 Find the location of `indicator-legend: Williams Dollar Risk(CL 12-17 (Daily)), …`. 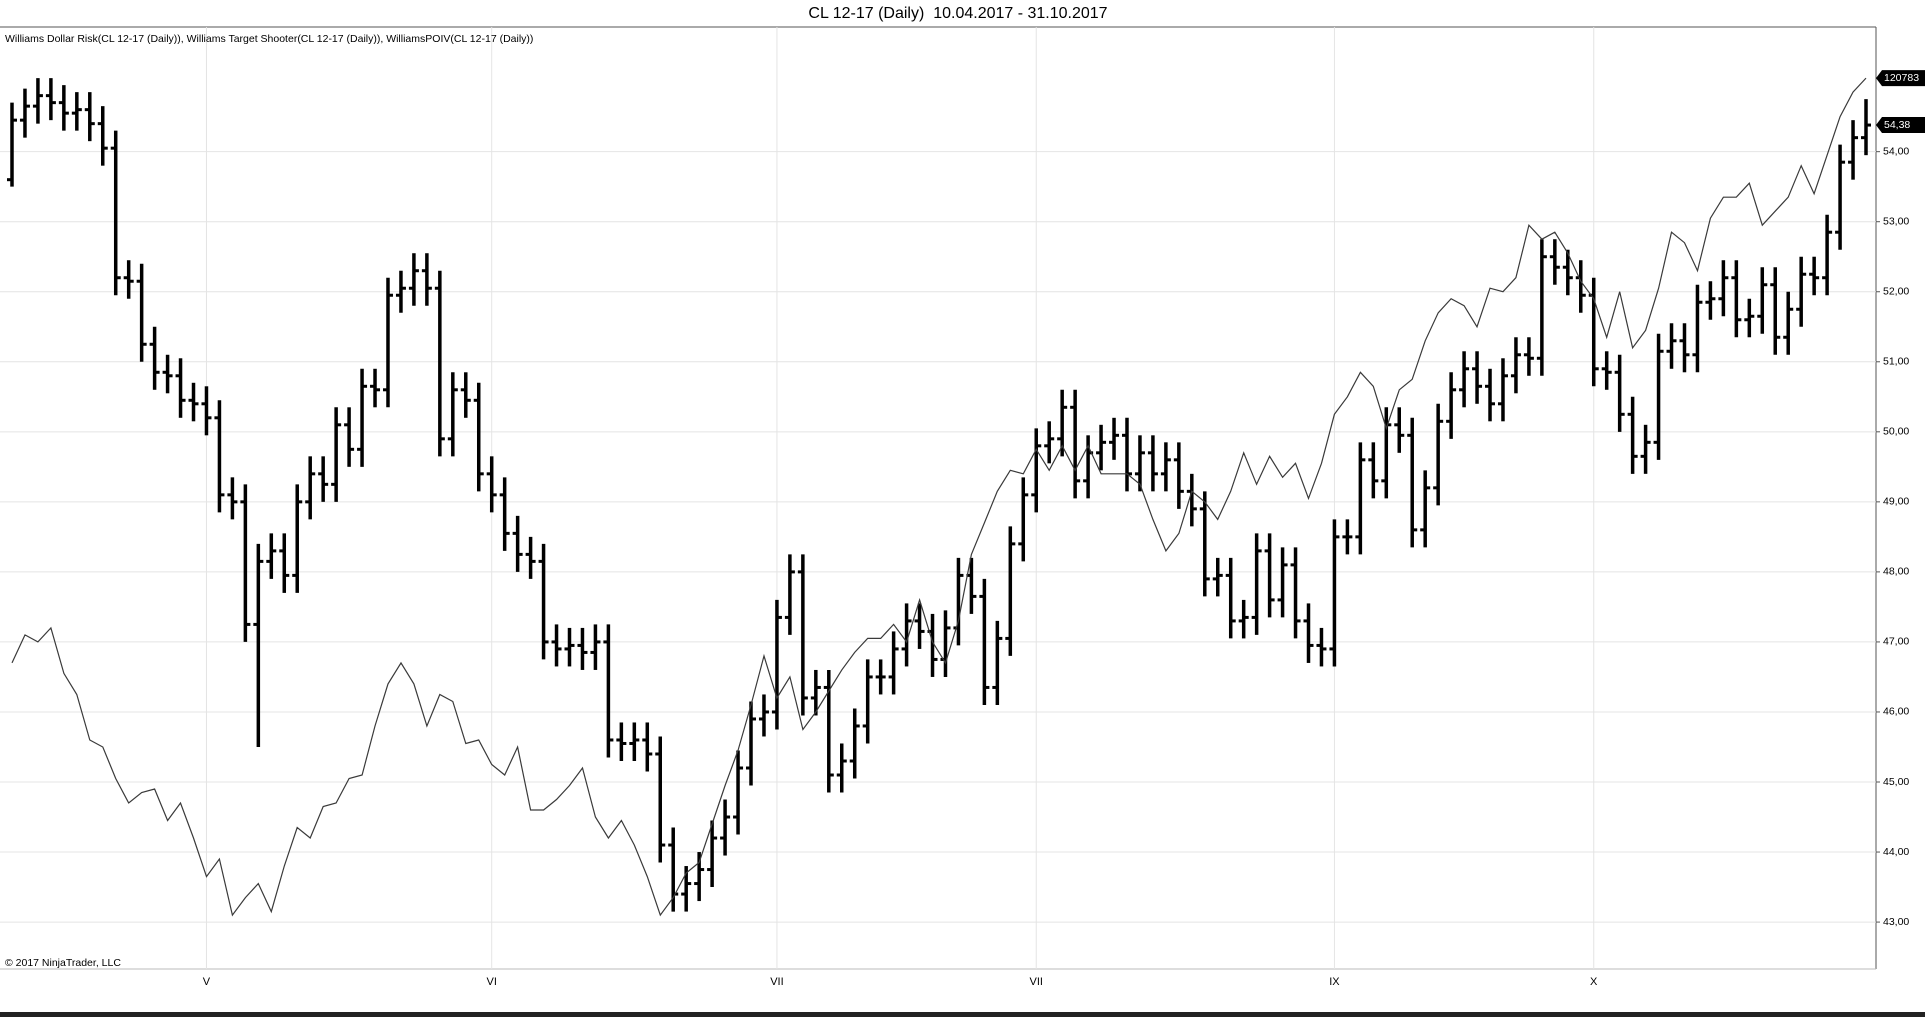

indicator-legend: Williams Dollar Risk(CL 12-17 (Daily)), … is located at coordinates (269, 39).